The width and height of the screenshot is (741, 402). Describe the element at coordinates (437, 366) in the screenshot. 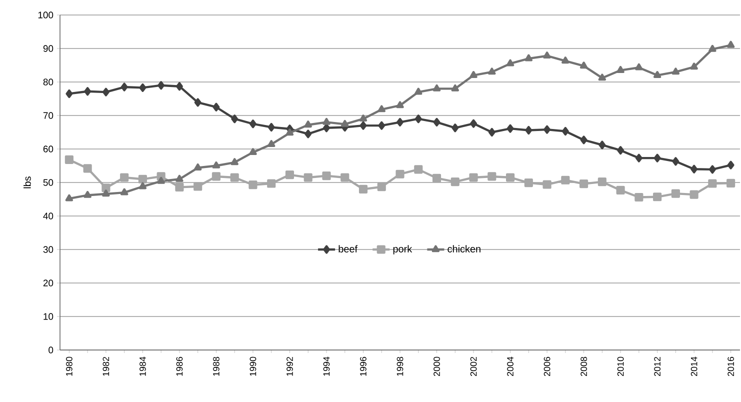

I see `x-tick-label: 2000` at that location.